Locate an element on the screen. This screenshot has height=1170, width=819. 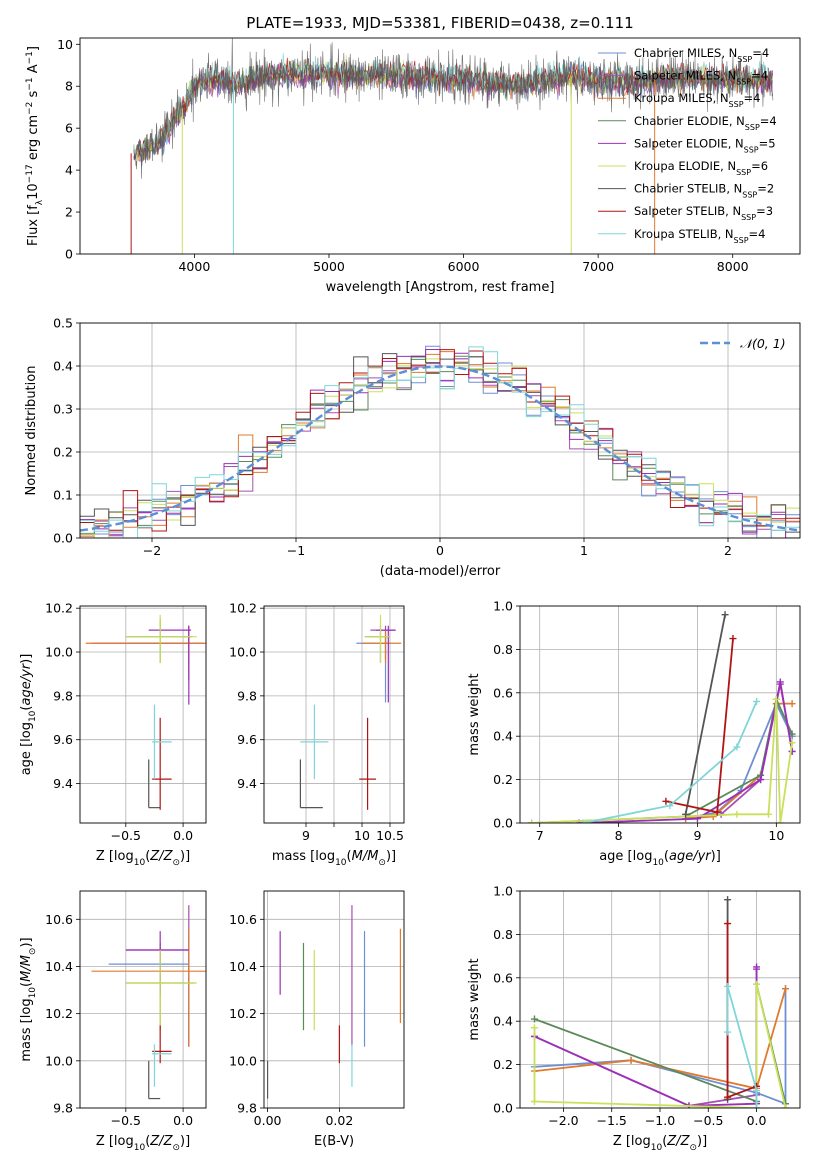
x-tick-label: 0 is located at coordinates (440, 550).